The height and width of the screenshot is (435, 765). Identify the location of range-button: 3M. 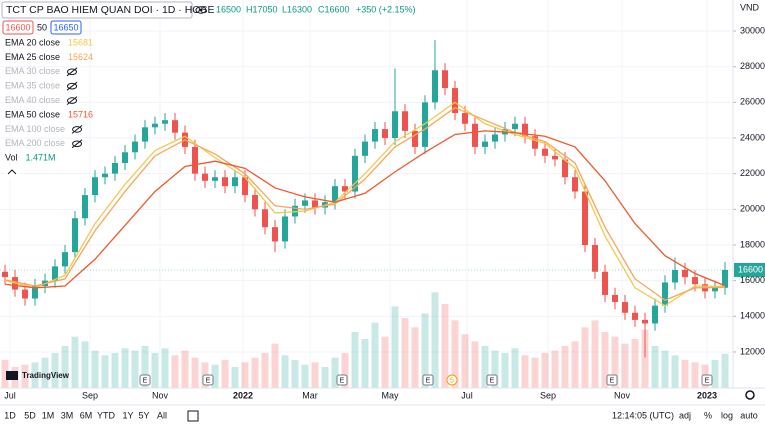
(67, 415).